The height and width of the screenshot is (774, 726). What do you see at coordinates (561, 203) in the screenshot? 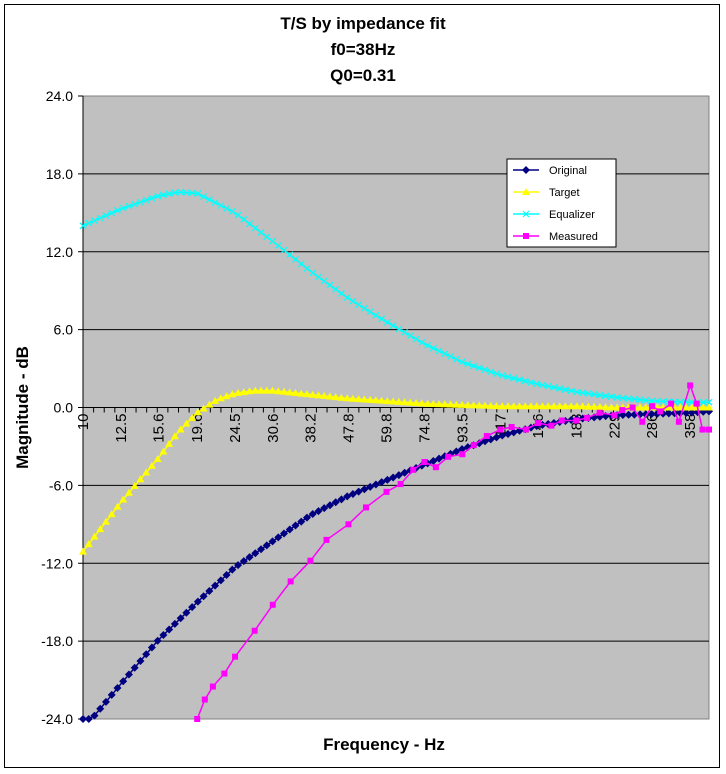
I see `legend: Original Target Equalizer Measured` at bounding box center [561, 203].